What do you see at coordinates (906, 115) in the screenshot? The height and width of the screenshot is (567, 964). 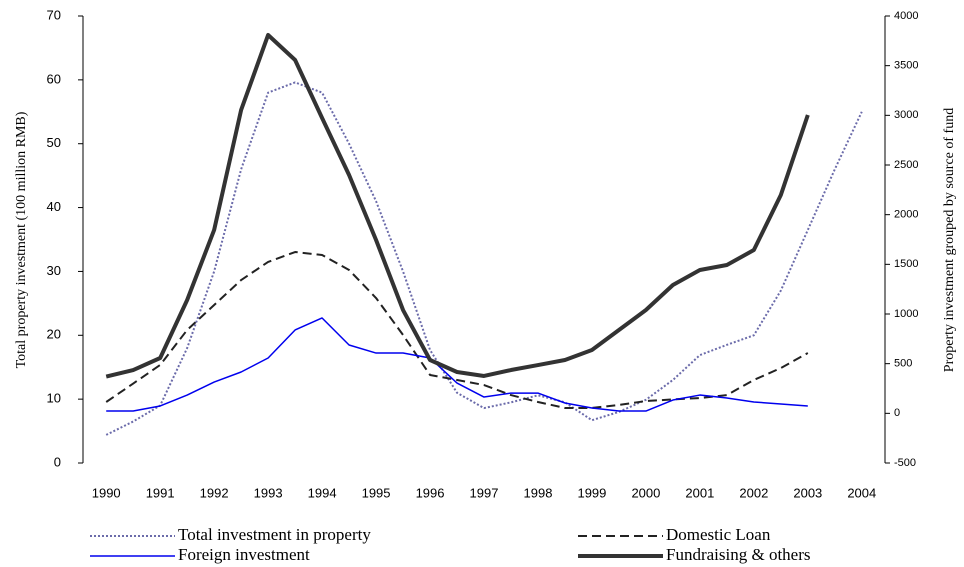 I see `y2-tick-label: 3000` at bounding box center [906, 115].